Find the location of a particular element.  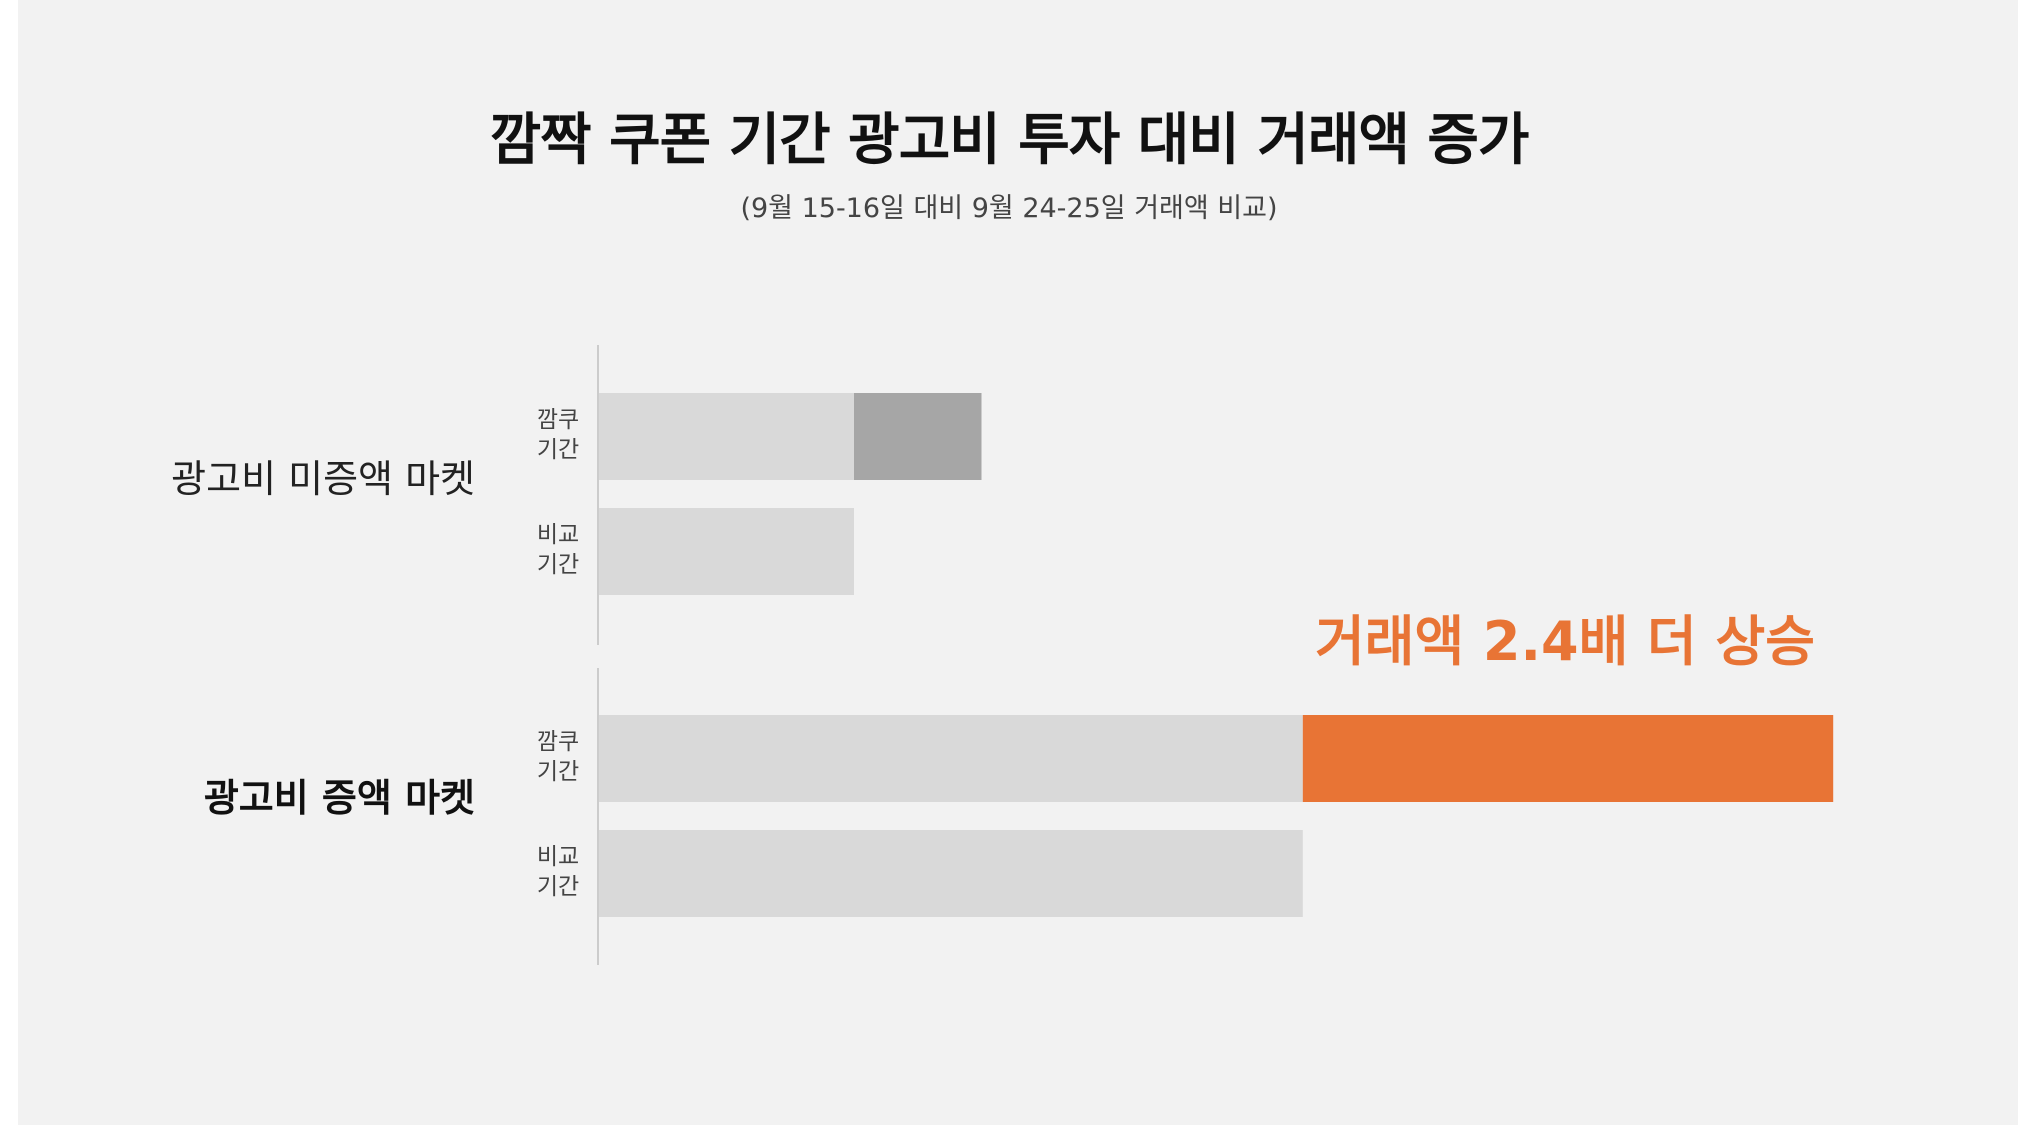

chart-annotation: 거래액 2.4배 더 상승 is located at coordinates (1565, 641).